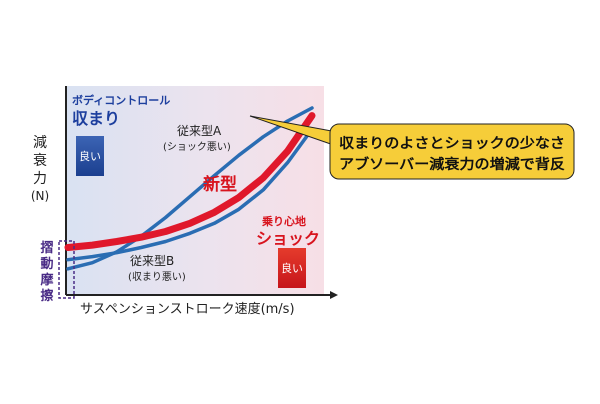 The image size is (600, 404). I want to click on good-label-left: 良い, so click(90, 156).